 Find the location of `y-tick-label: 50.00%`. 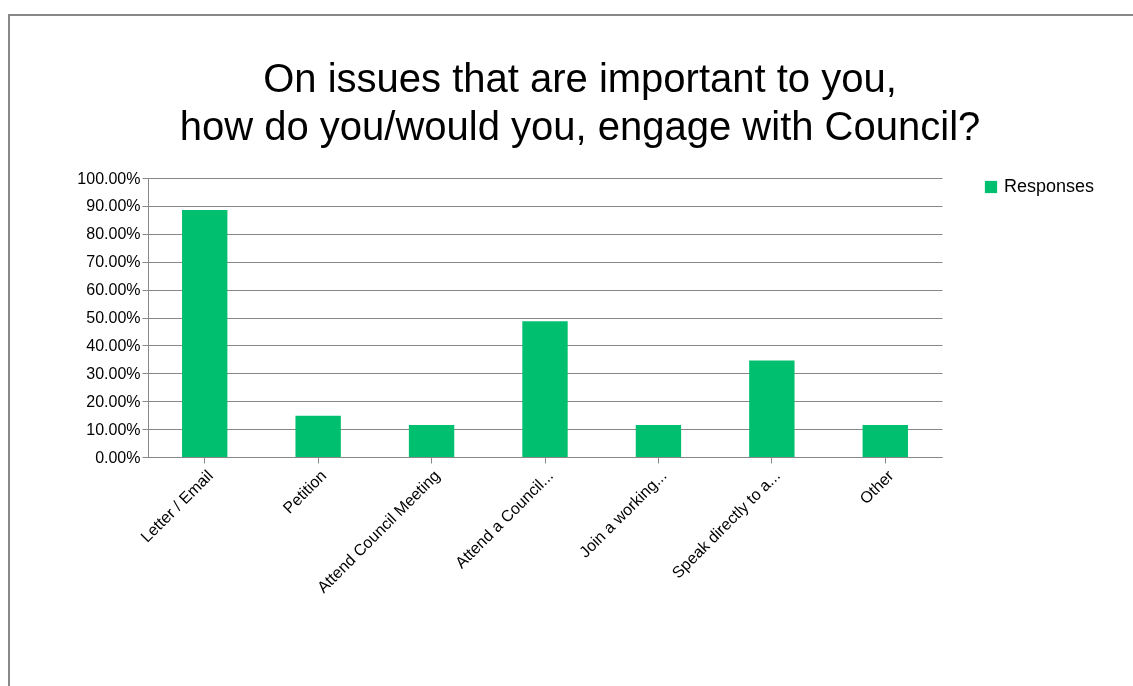

y-tick-label: 50.00% is located at coordinates (113, 317).